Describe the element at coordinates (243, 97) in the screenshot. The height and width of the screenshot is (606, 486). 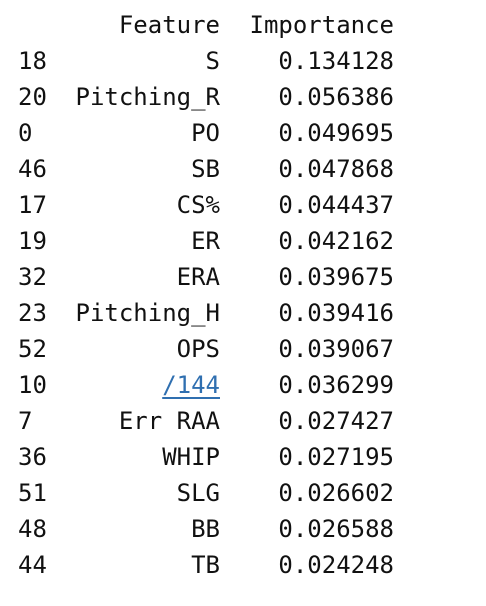
I see `table-row: 20 Pitching_R 0.056386` at that location.